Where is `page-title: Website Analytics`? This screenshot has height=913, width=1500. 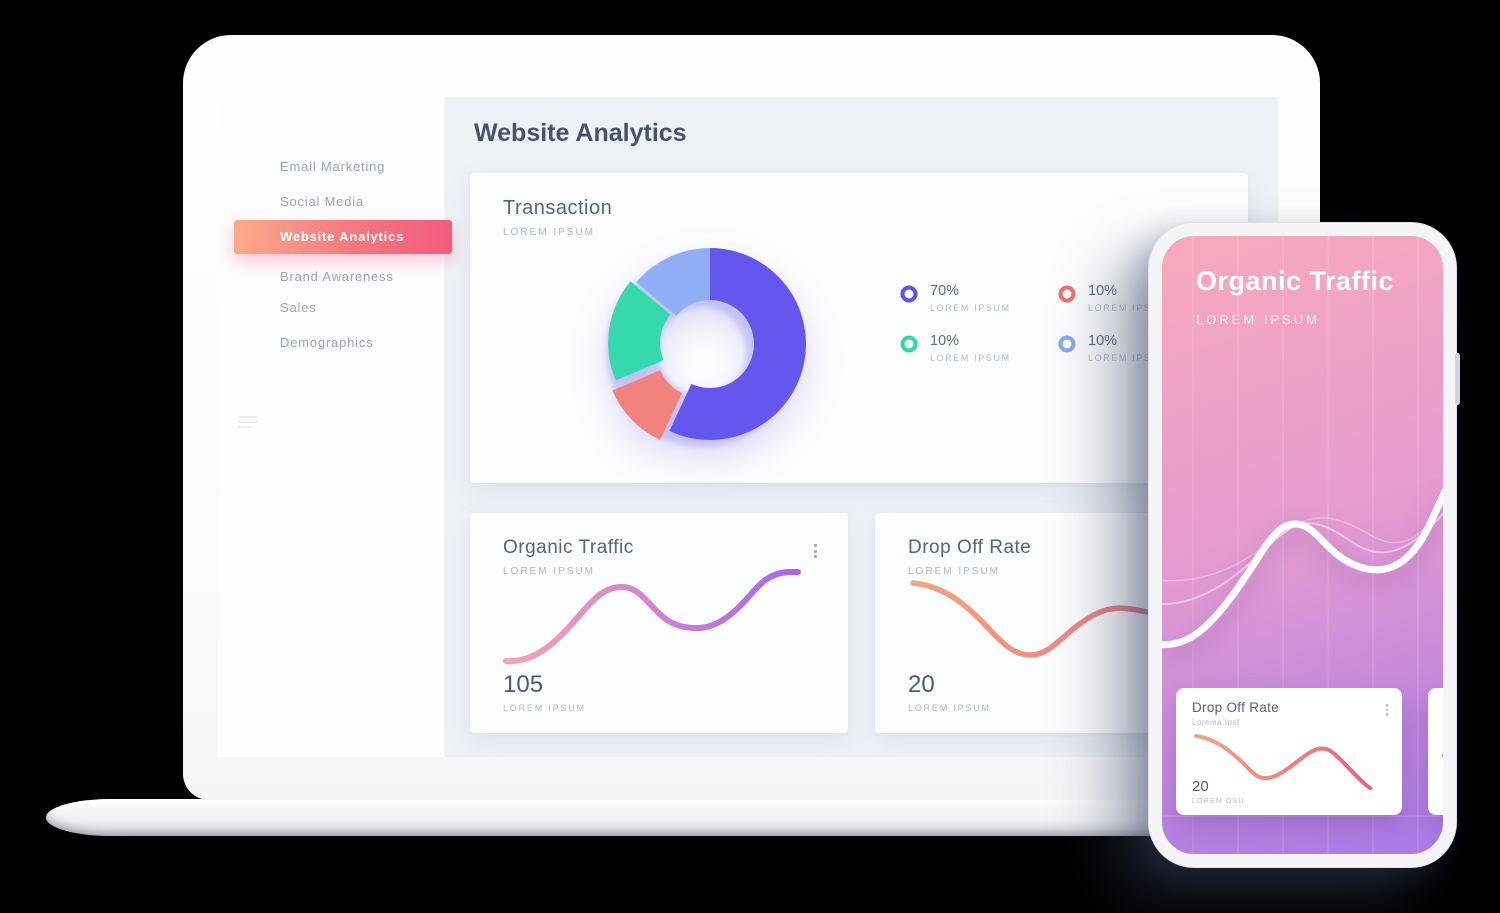
page-title: Website Analytics is located at coordinates (580, 133).